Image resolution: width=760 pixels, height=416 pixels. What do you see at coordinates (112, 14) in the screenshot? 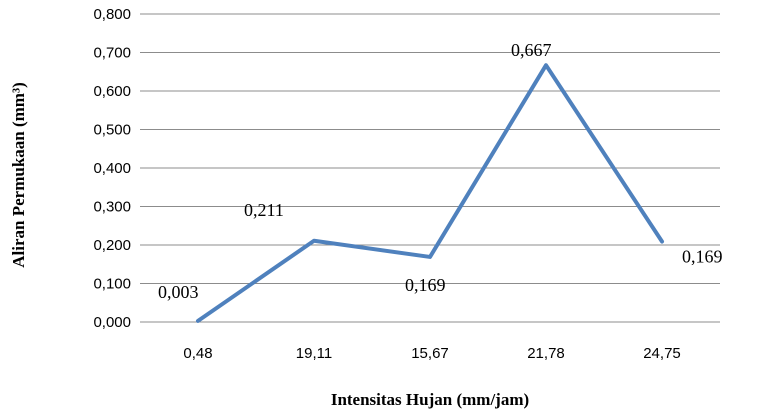
I see `y-tick-label: 0,800` at bounding box center [112, 14].